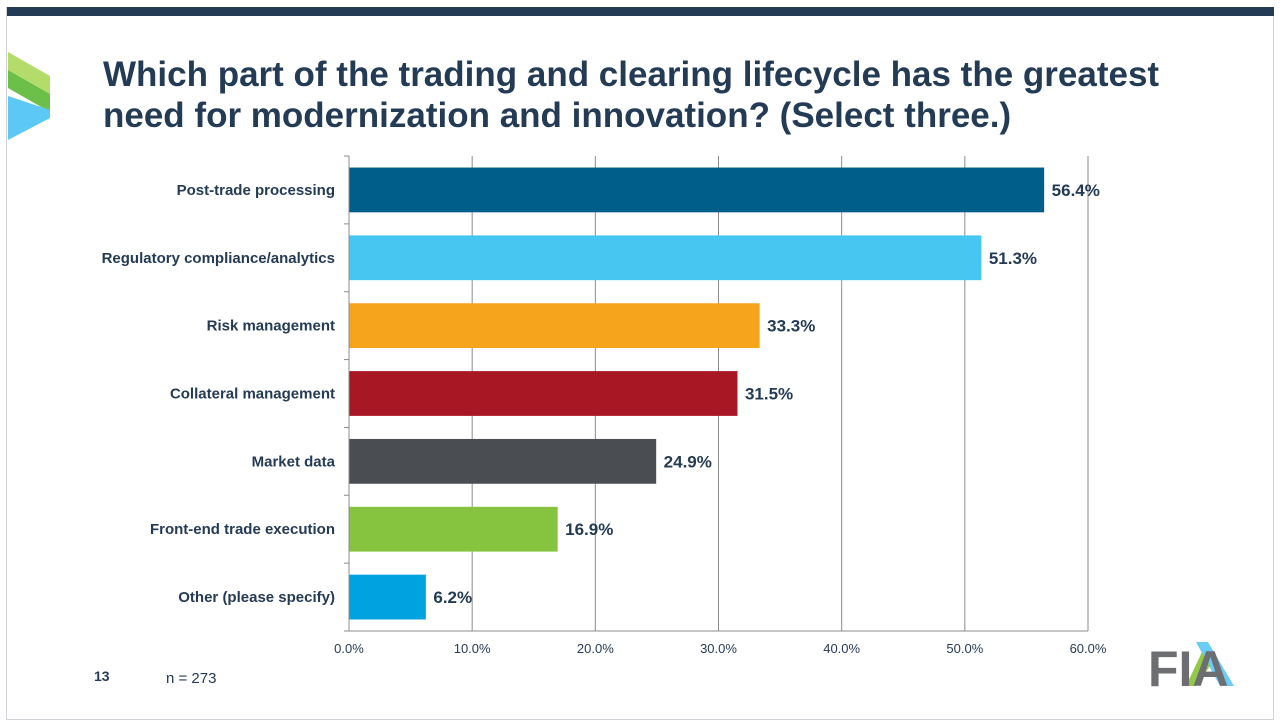 The image size is (1282, 728). I want to click on fia-logo-text: FIA, so click(1188, 665).